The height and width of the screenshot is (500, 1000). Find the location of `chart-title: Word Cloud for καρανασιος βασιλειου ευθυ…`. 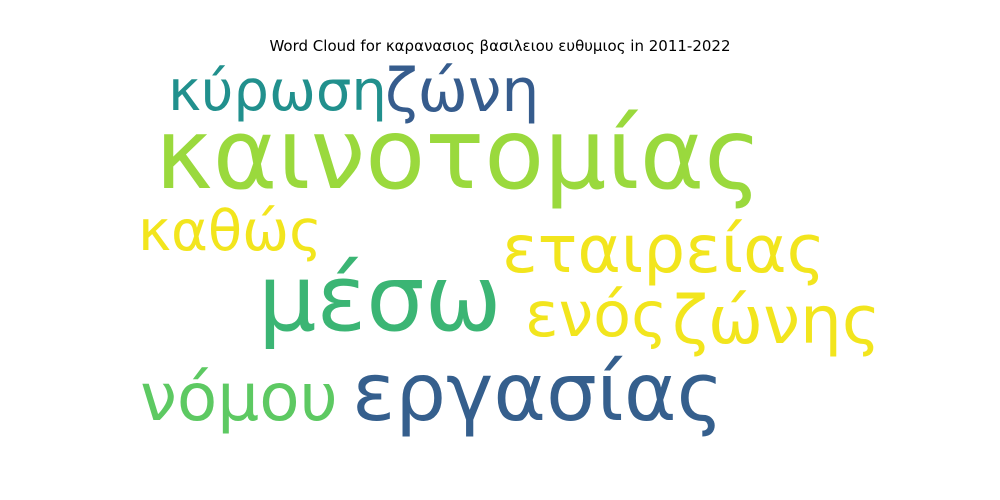

chart-title: Word Cloud for καρανασιος βασιλειου ευθυ… is located at coordinates (500, 46).